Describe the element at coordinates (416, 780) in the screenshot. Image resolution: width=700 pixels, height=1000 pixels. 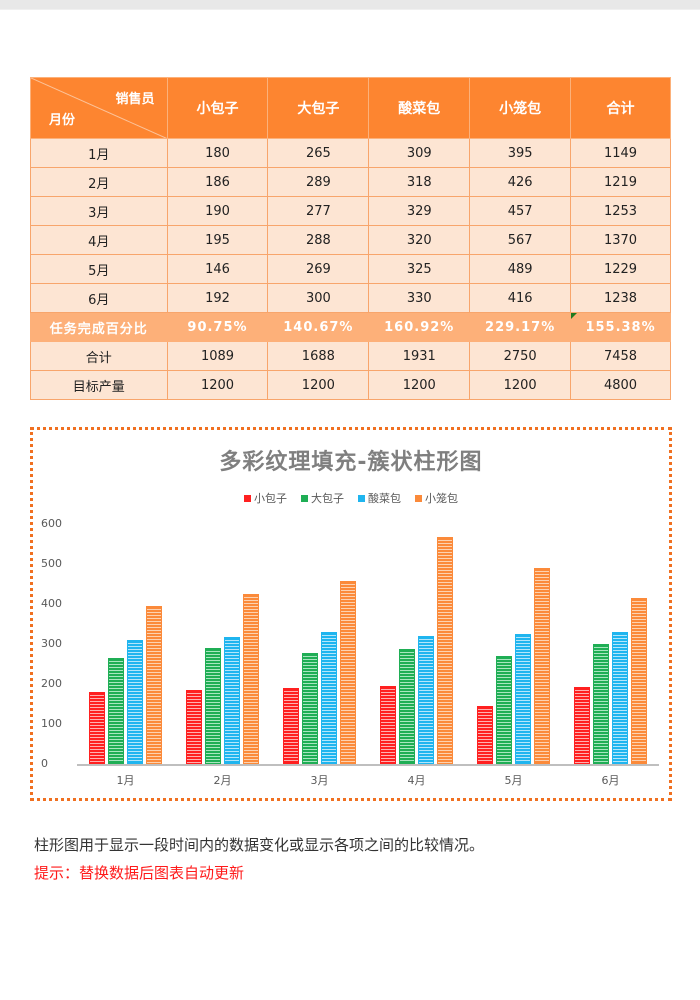
I see `x-tick-label: 4月` at that location.